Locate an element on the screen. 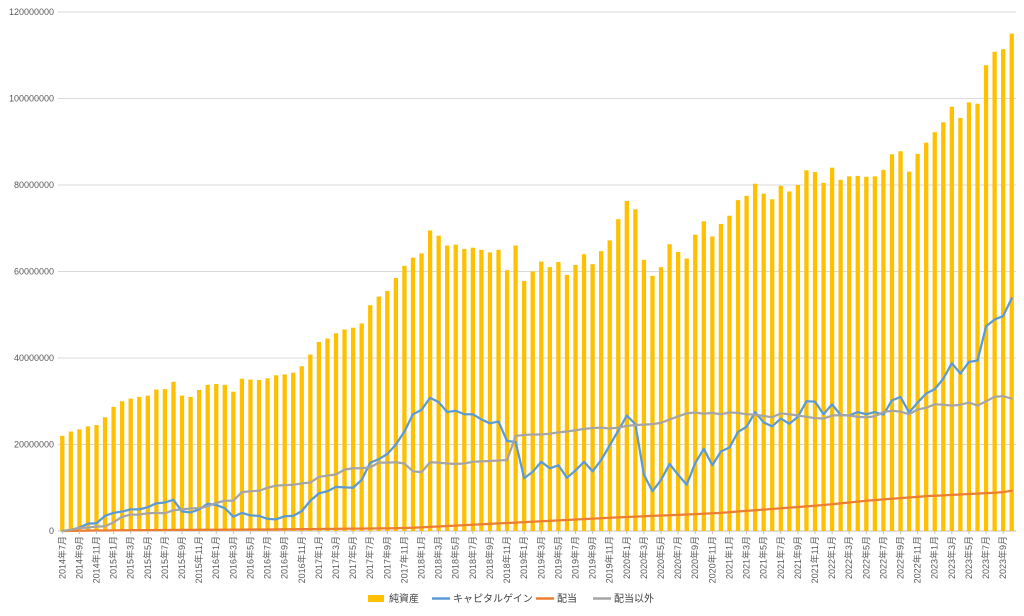 The image size is (1024, 616). legend-label: 配当以外 is located at coordinates (634, 598).